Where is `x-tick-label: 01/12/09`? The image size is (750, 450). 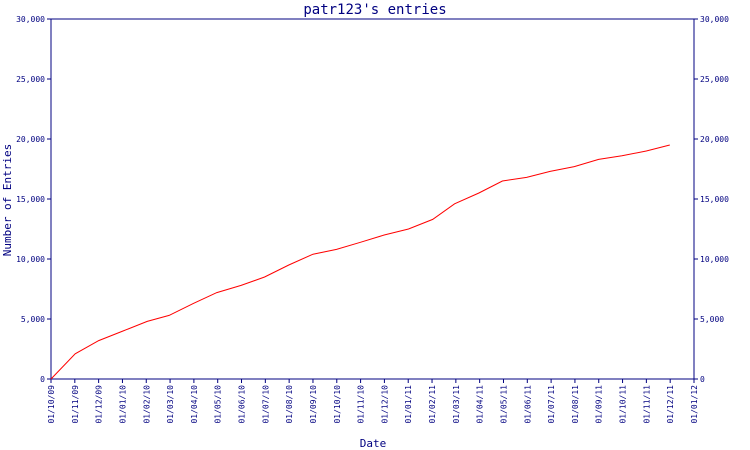
x-tick-label: 01/12/09 is located at coordinates (99, 404).